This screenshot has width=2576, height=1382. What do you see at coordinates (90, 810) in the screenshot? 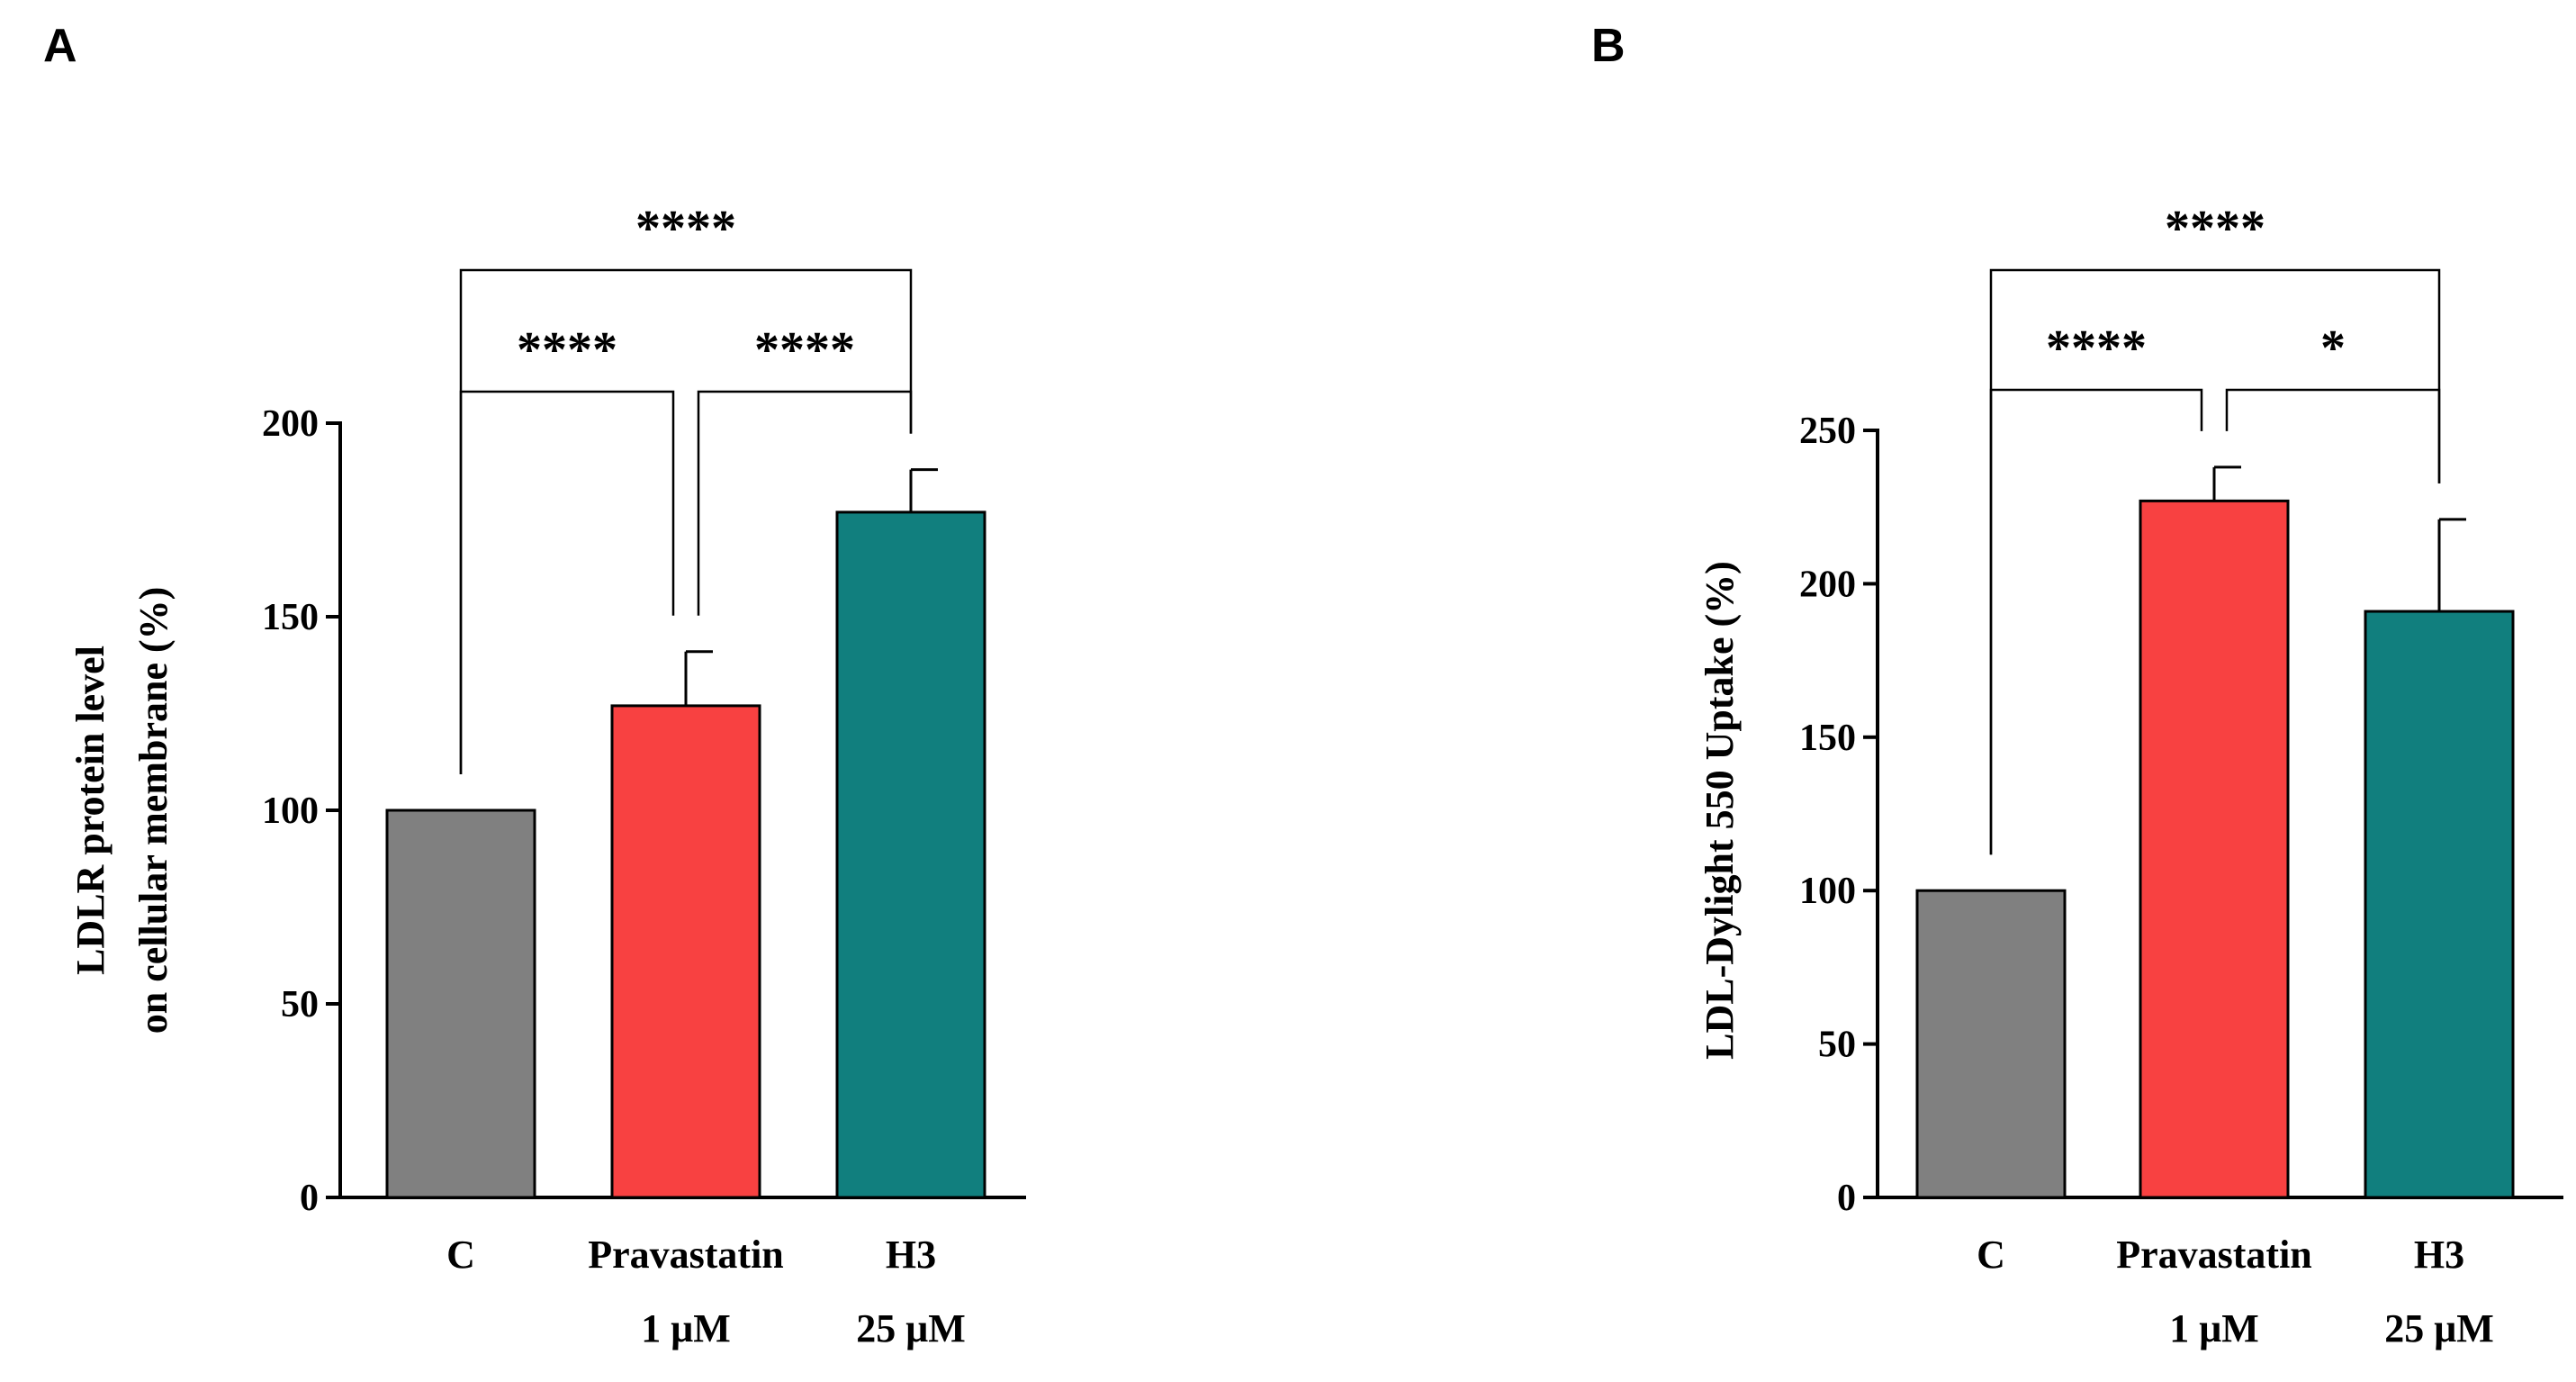
I see `y-axis-title-line1: LDLR protein level` at bounding box center [90, 810].